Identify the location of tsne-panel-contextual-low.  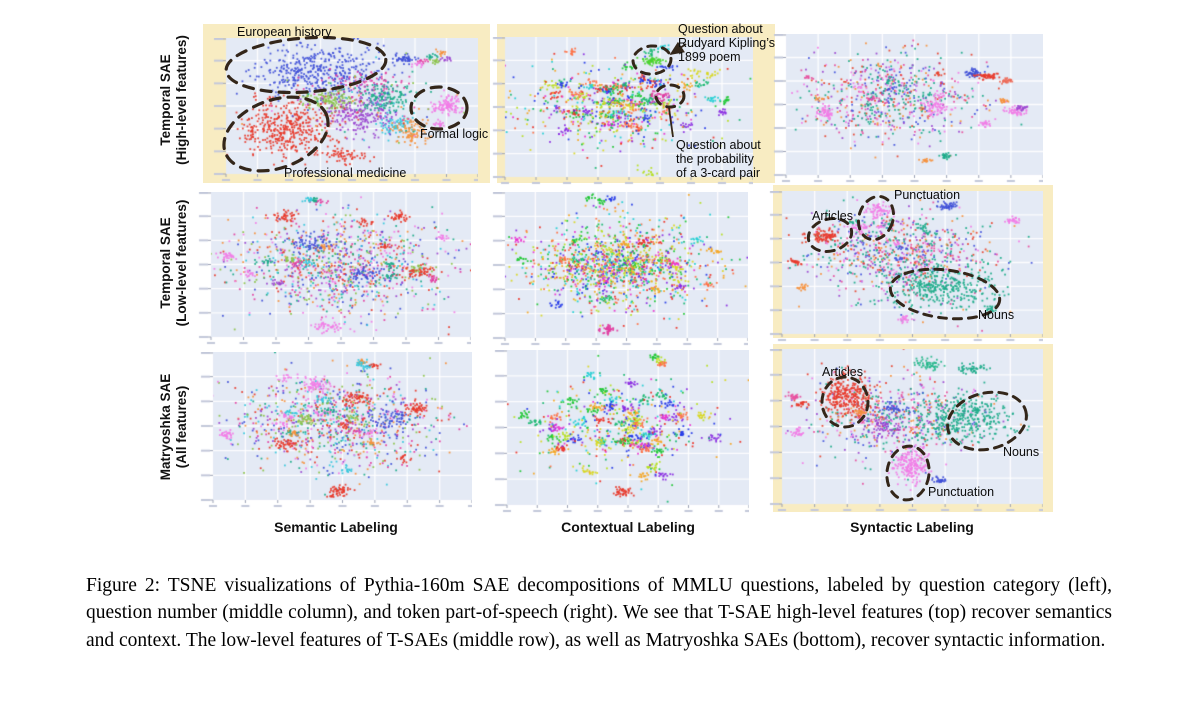
(619, 270).